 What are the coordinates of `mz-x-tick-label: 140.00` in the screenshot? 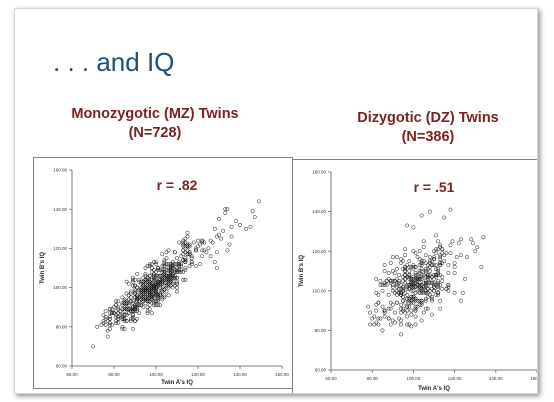 It's located at (240, 374).